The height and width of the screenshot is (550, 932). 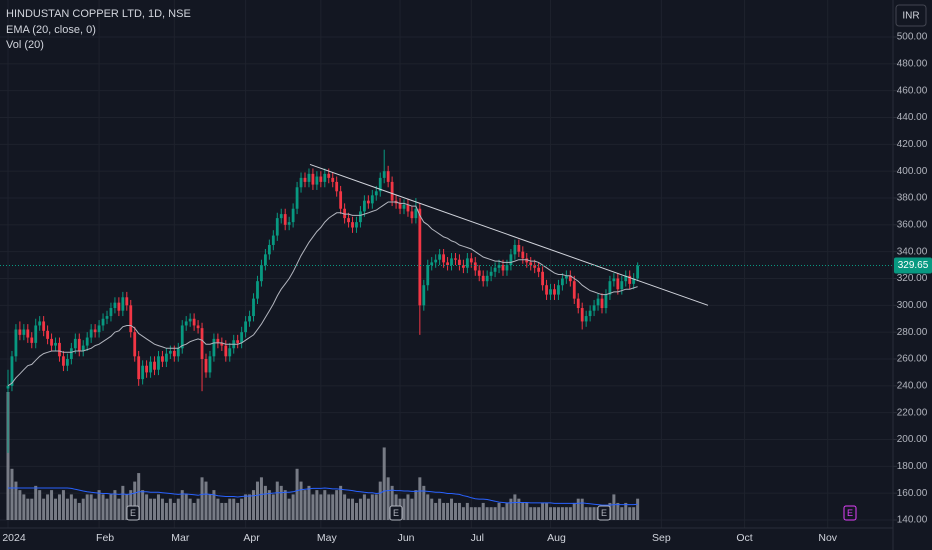 I want to click on last-price-box, so click(x=913, y=265).